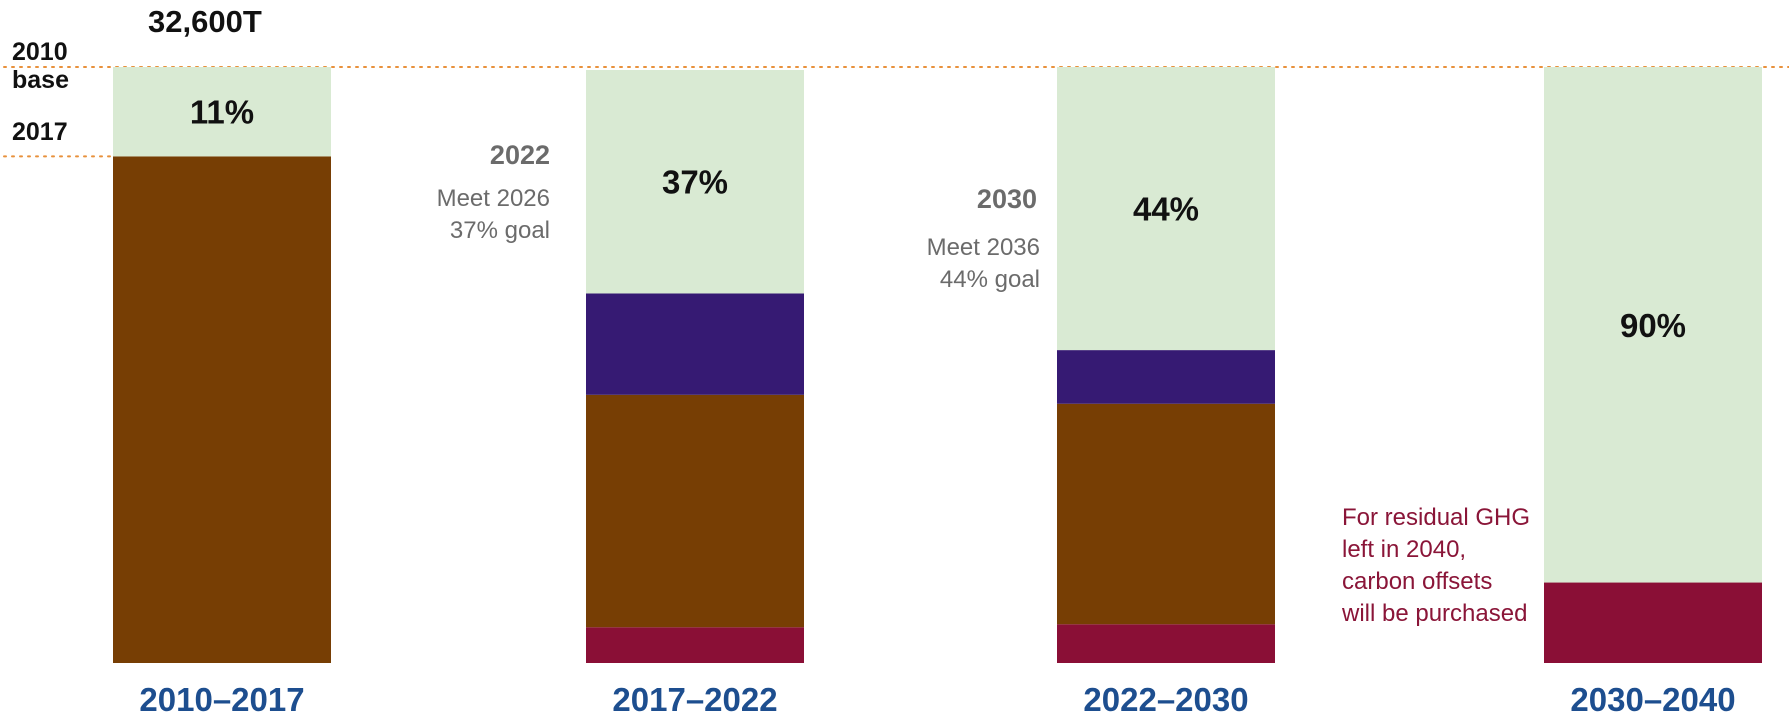  Describe the element at coordinates (1652, 698) in the screenshot. I see `category-label-3: 2030–2040` at that location.